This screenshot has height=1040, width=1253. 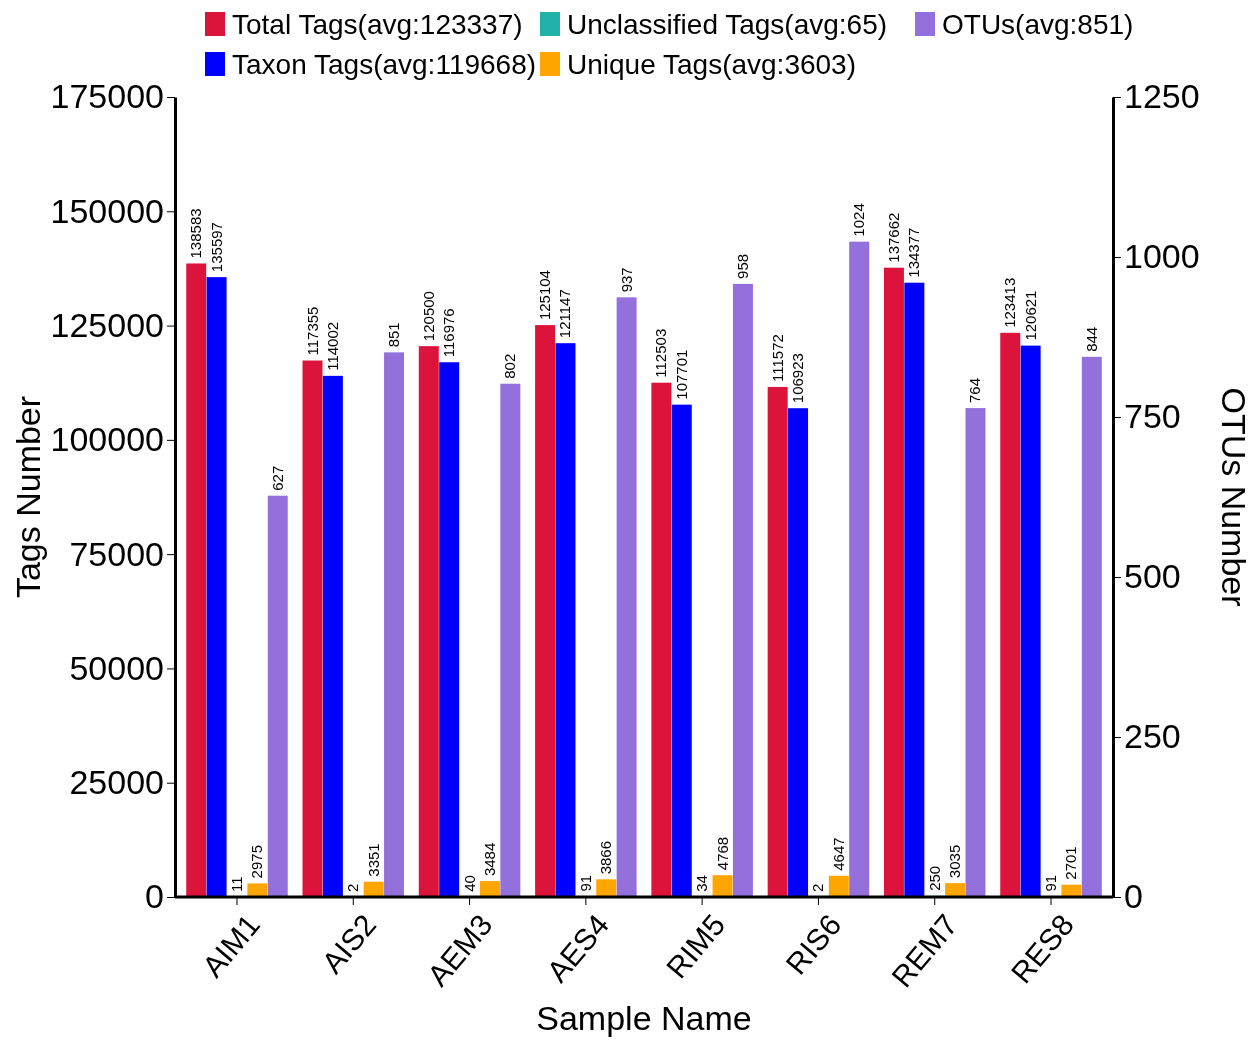 What do you see at coordinates (681, 374) in the screenshot?
I see `data-label: 107701` at bounding box center [681, 374].